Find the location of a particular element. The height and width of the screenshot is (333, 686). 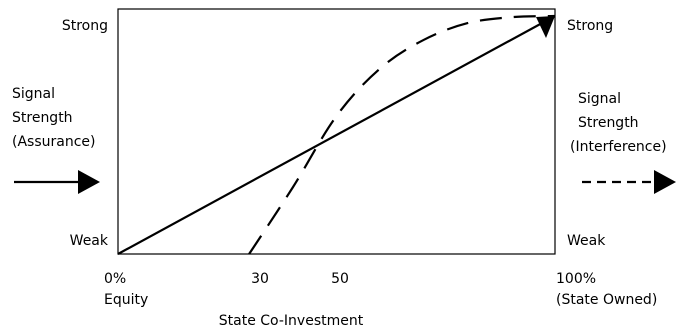

x-tick-0-line-2: Equity is located at coordinates (126, 300).